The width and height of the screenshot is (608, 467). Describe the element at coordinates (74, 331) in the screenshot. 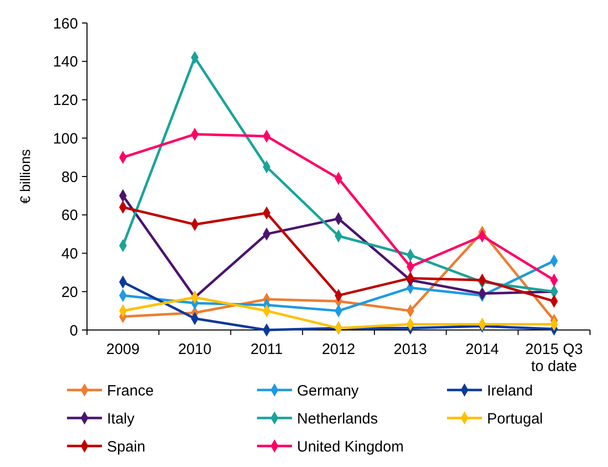

I see `y-tick-label: 0` at that location.